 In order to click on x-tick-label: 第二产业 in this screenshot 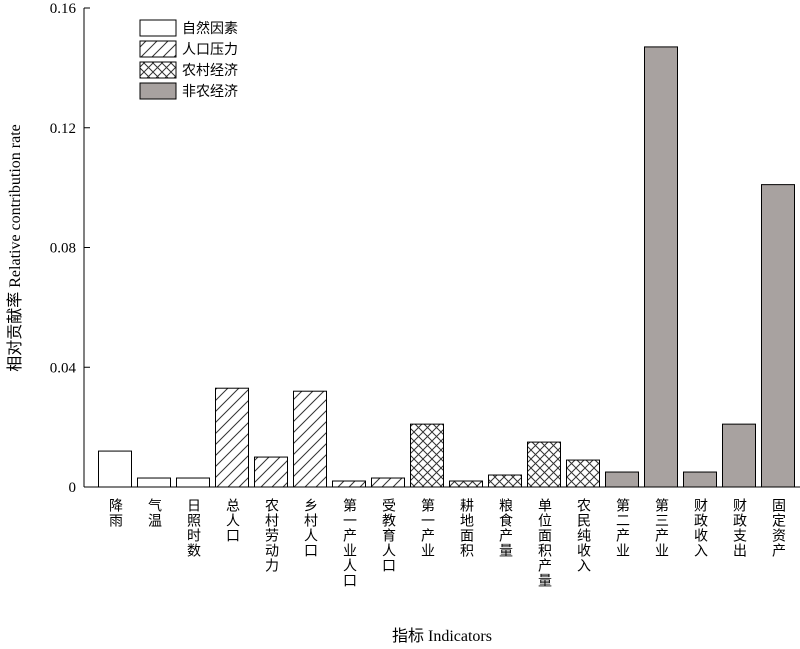, I will do `click(622, 527)`.